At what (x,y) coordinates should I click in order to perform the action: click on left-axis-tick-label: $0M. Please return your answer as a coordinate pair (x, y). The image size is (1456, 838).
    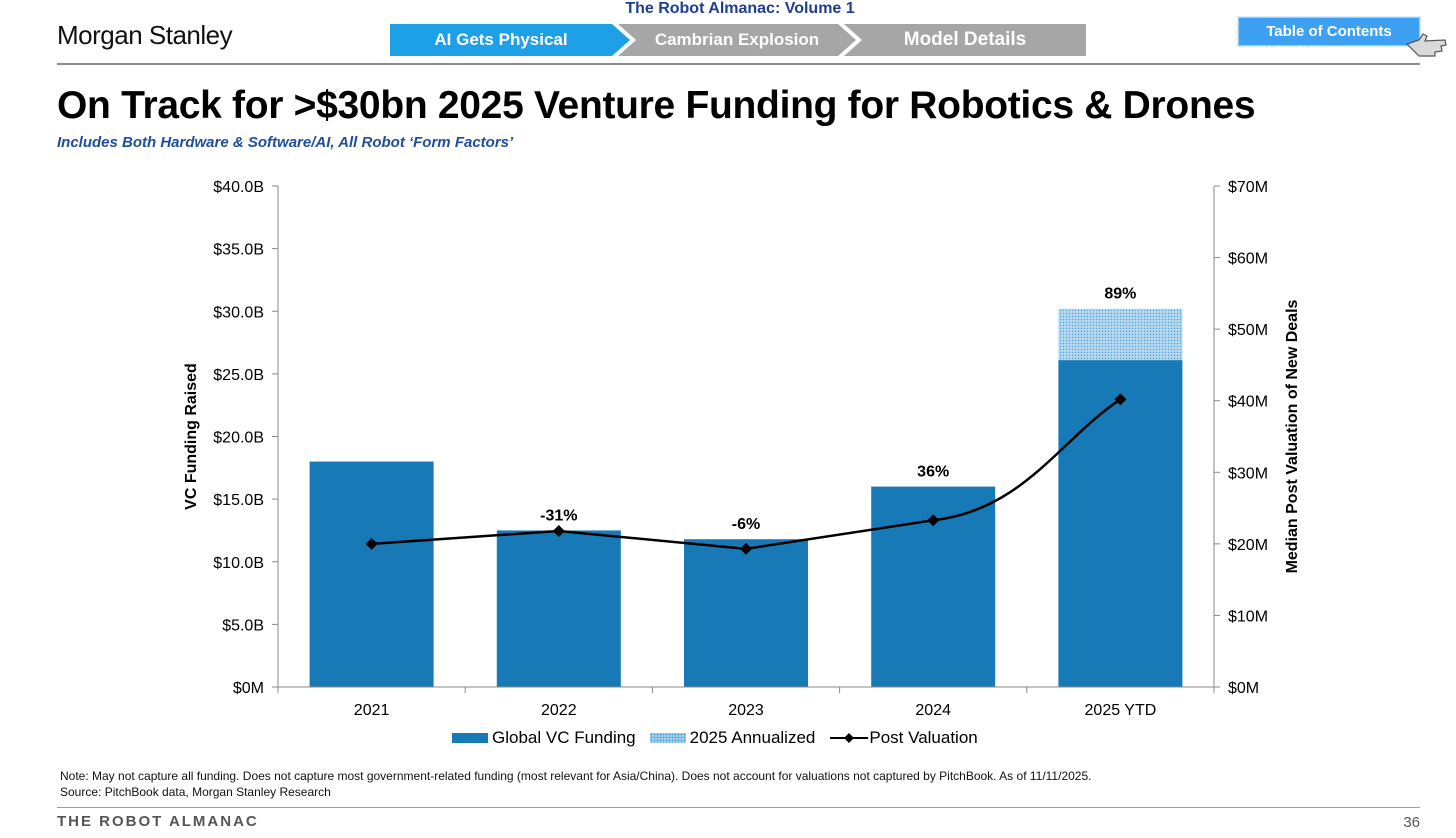
    Looking at the image, I should click on (248, 688).